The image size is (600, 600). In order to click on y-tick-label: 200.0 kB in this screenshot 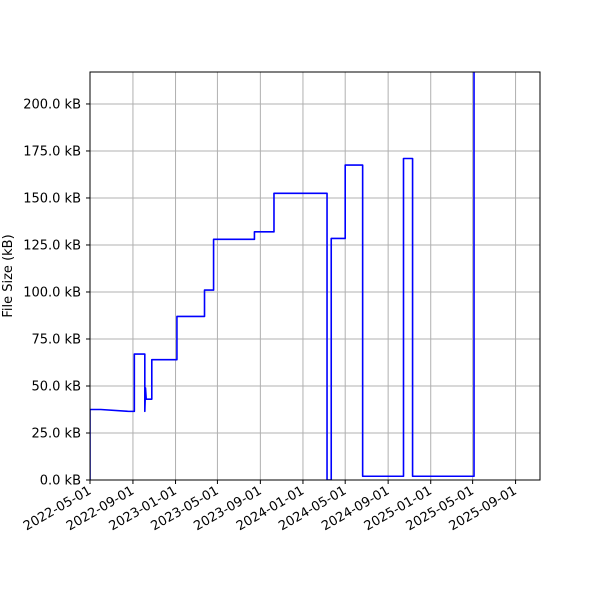, I will do `click(52, 104)`.